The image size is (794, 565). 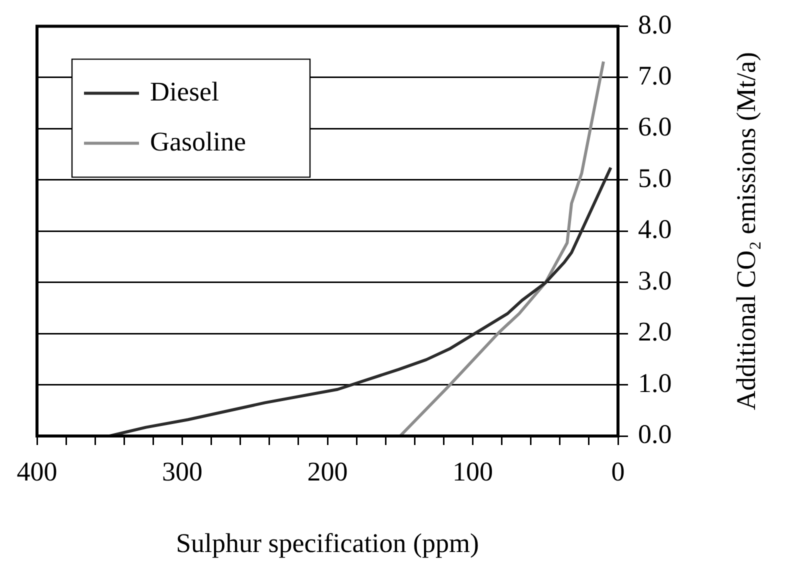 What do you see at coordinates (655, 127) in the screenshot?
I see `y-tick-label: 6.0` at bounding box center [655, 127].